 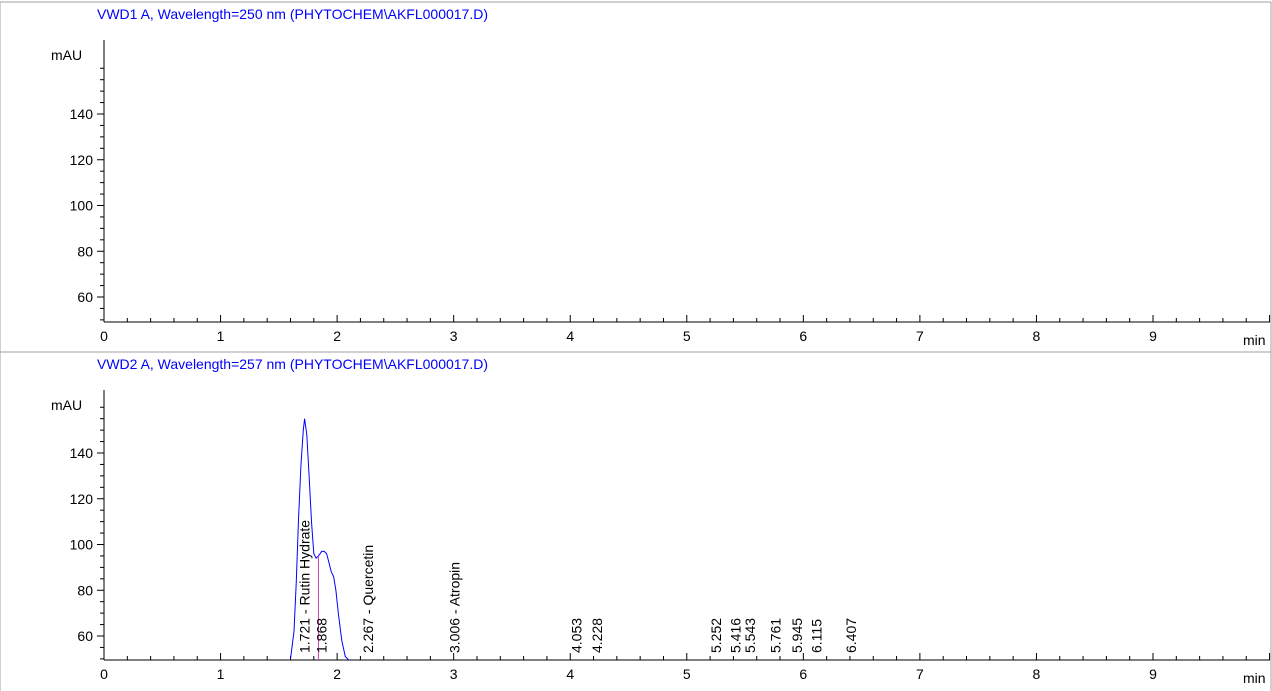 What do you see at coordinates (305, 586) in the screenshot?
I see `peak-label: 1.721 - Rutin Hydrate` at bounding box center [305, 586].